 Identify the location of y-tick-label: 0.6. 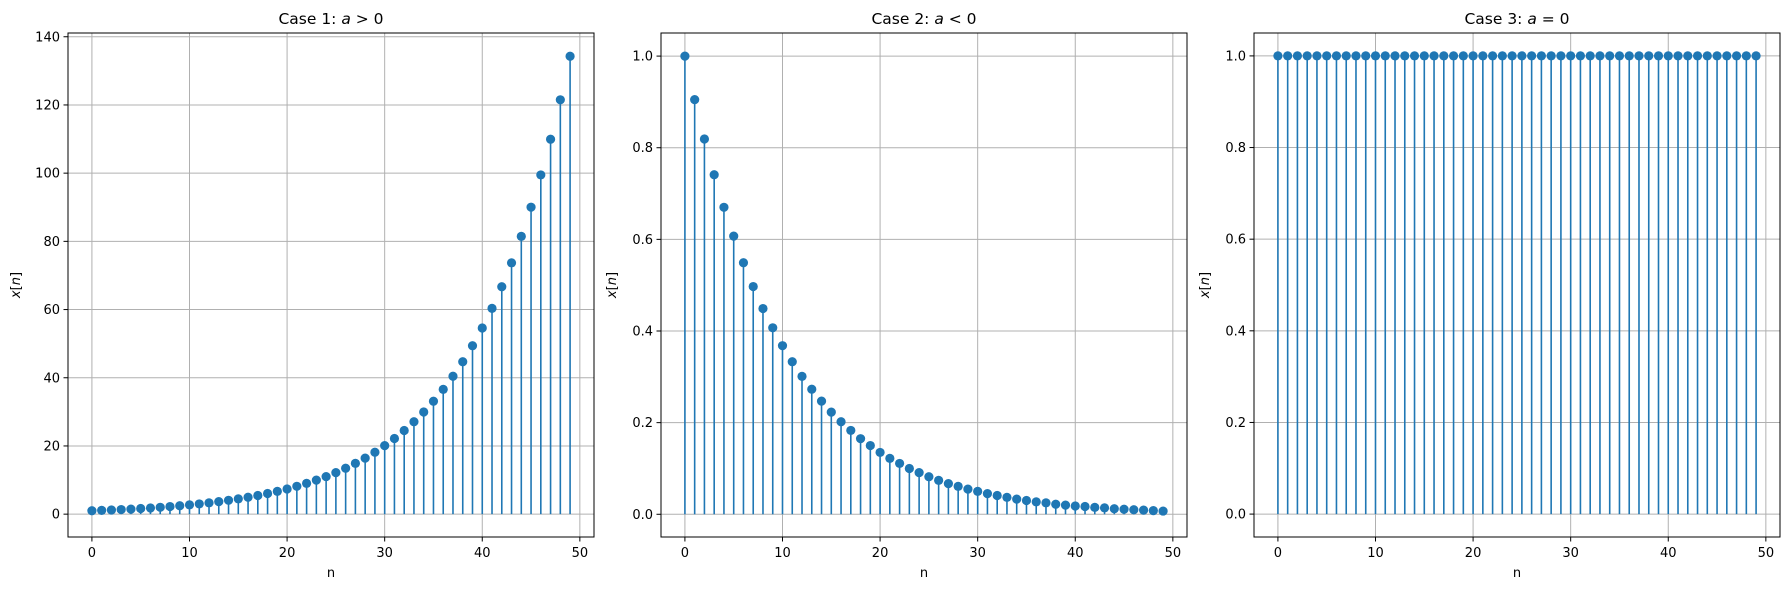
(1235, 240).